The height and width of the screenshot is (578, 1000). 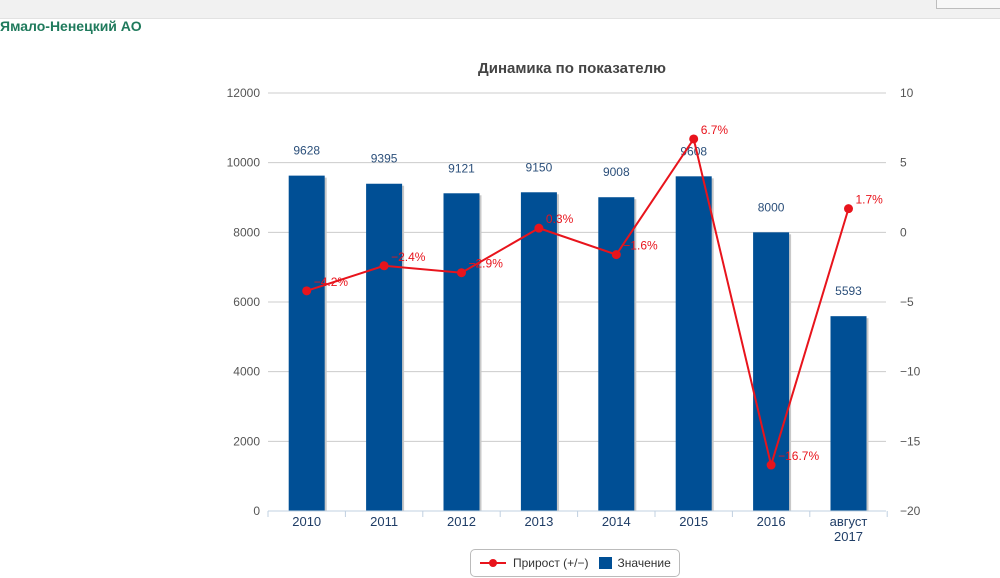 I want to click on bar-value-label: 9628, so click(x=306, y=151).